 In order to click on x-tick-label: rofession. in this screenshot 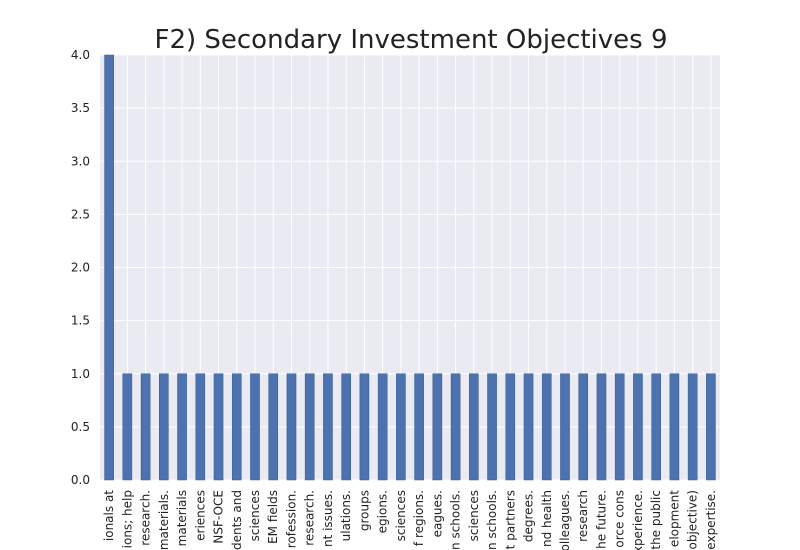, I will do `click(291, 519)`.